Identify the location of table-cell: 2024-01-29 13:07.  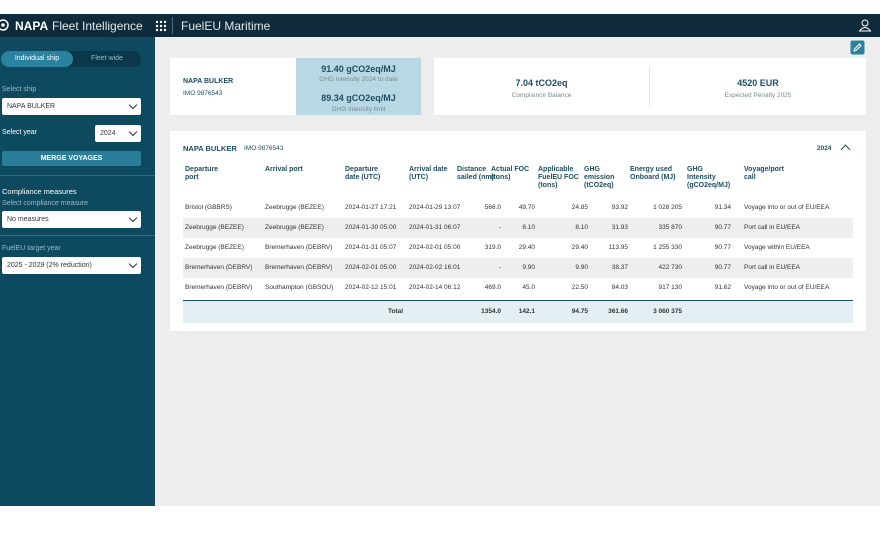
(435, 207).